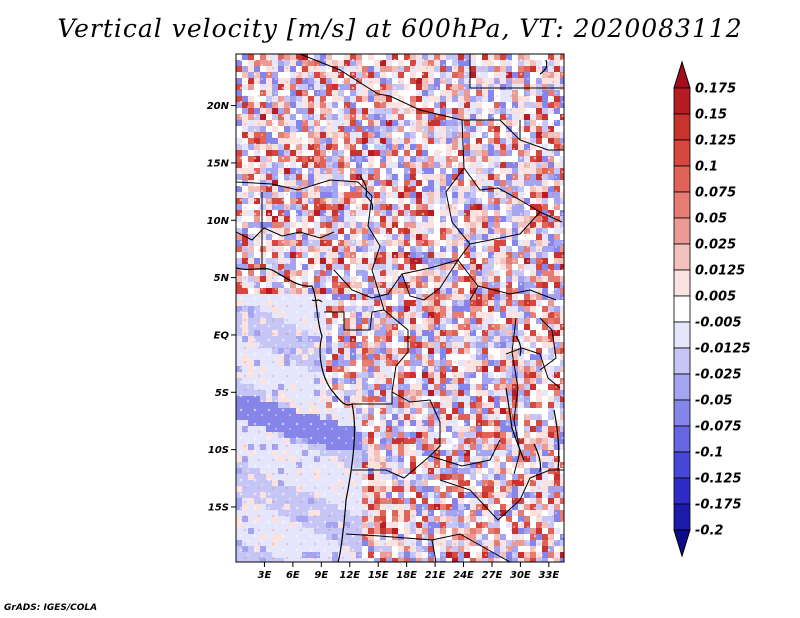 Image resolution: width=800 pixels, height=618 pixels. What do you see at coordinates (718, 323) in the screenshot?
I see `colorbar-label: -0.005` at bounding box center [718, 323].